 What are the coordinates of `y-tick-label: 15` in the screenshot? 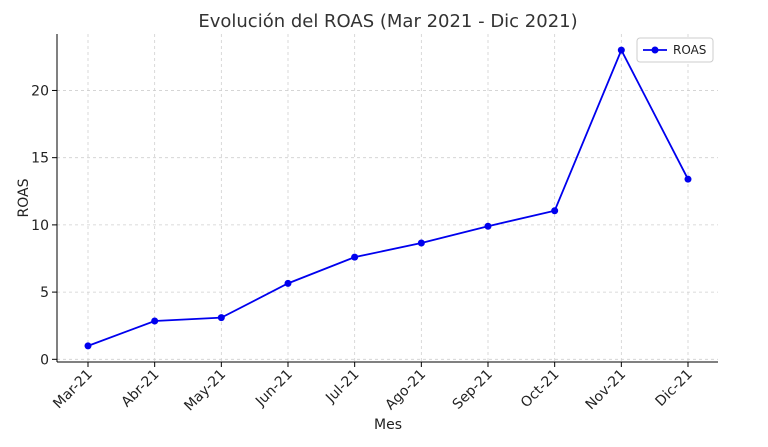 It's located at (40, 159).